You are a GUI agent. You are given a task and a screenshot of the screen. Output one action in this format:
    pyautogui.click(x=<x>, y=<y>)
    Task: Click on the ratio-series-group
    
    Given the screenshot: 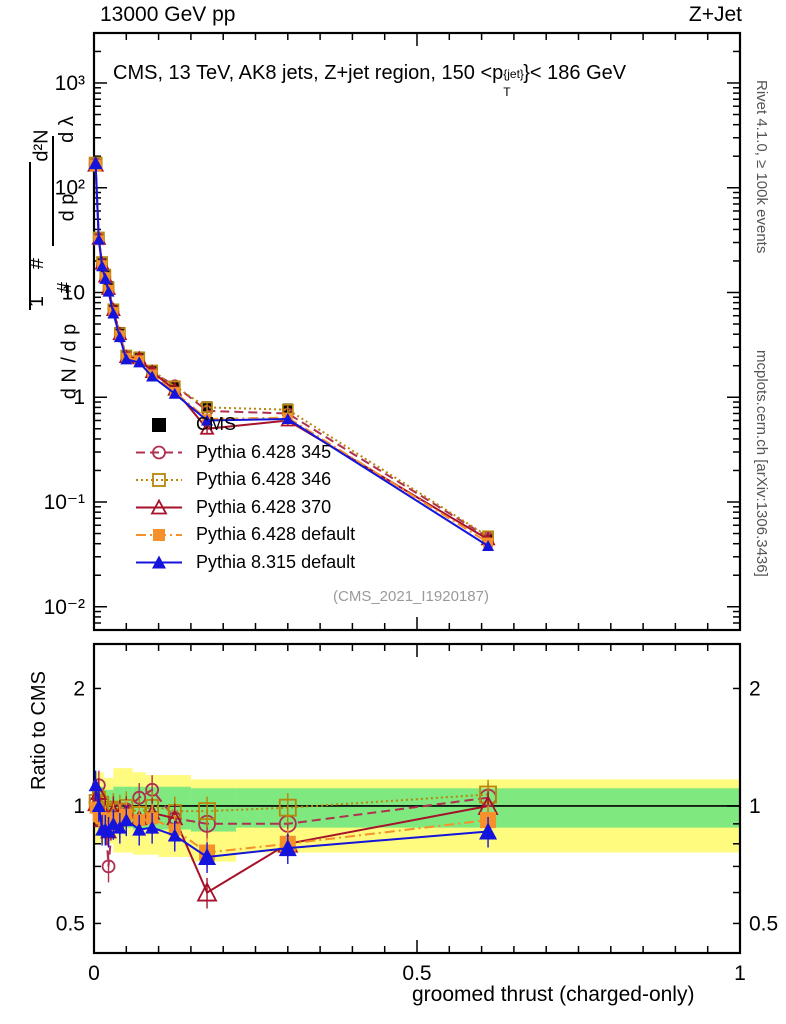 What is the action you would take?
    pyautogui.click(x=293, y=839)
    